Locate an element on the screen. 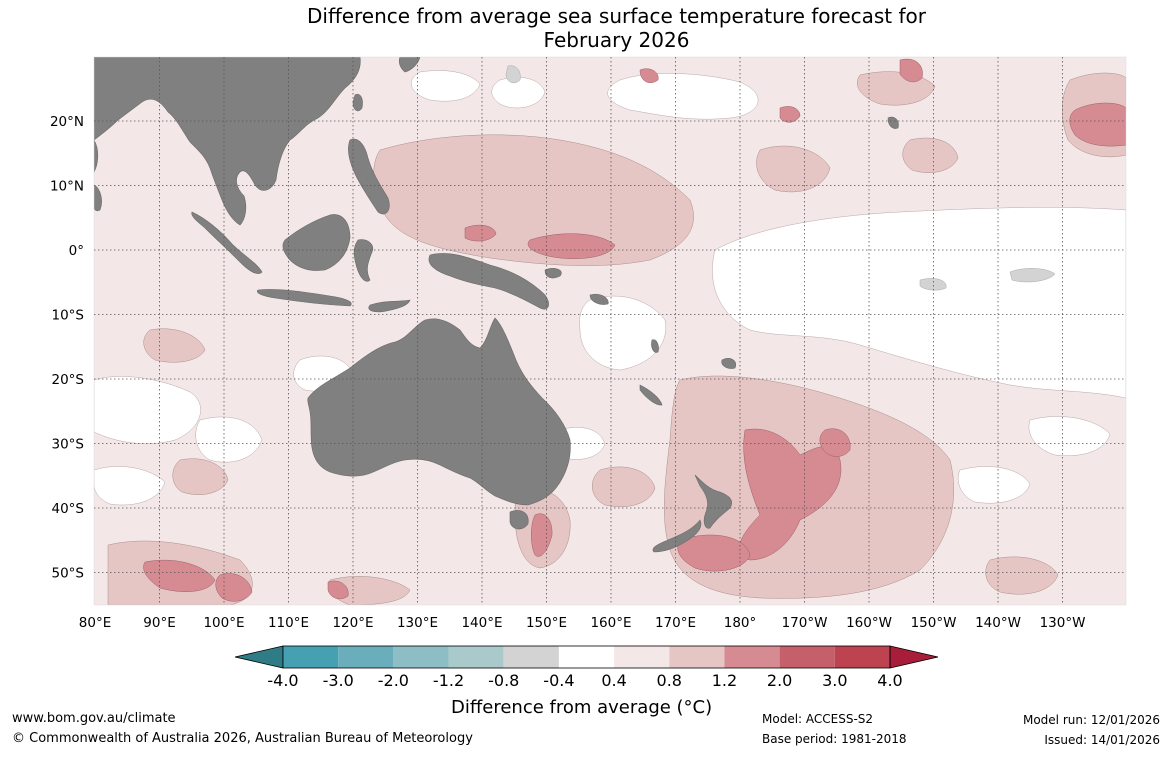 The width and height of the screenshot is (1173, 770). land-philippines is located at coordinates (369, 176).